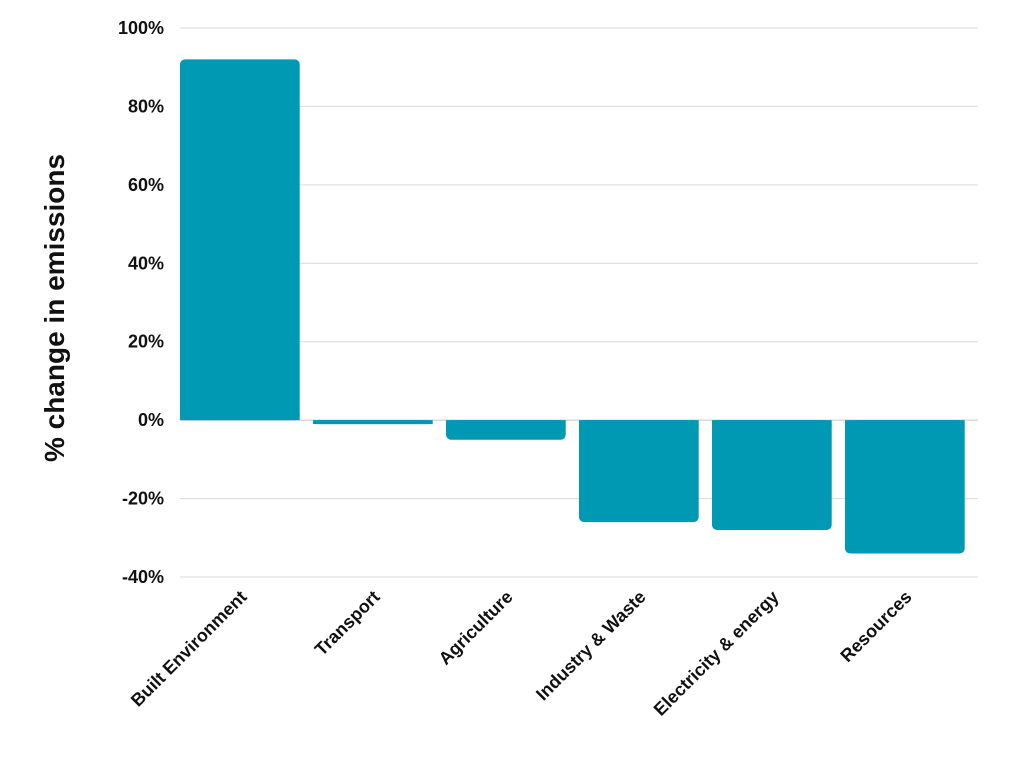  I want to click on y-tick-label: 20%, so click(146, 342).